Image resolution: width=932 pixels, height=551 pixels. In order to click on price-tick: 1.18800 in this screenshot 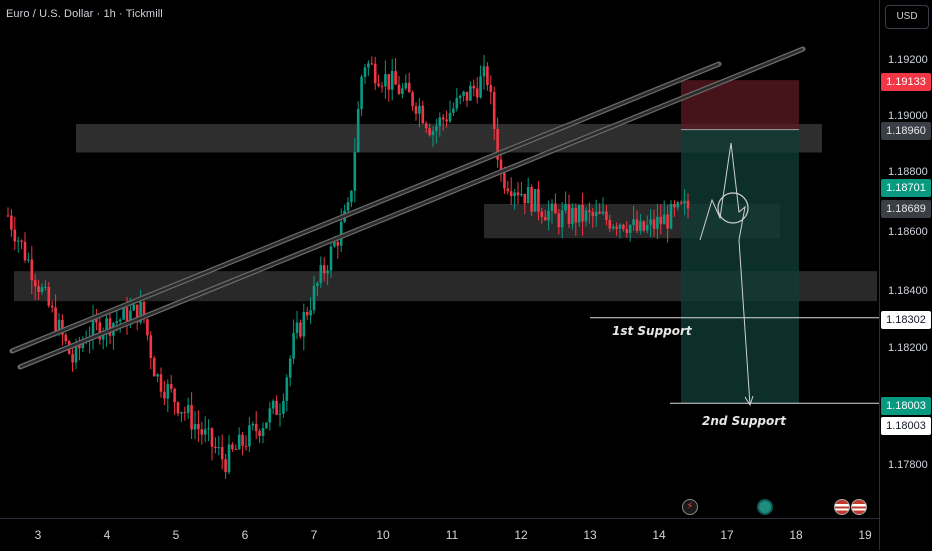, I will do `click(908, 172)`.